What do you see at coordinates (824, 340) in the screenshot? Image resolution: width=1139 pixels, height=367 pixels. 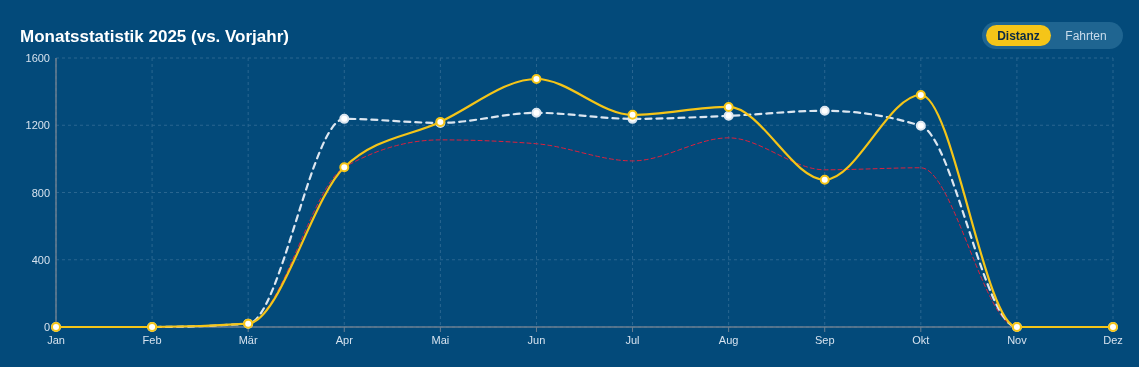 I see `x-tick-label: Sep` at bounding box center [824, 340].